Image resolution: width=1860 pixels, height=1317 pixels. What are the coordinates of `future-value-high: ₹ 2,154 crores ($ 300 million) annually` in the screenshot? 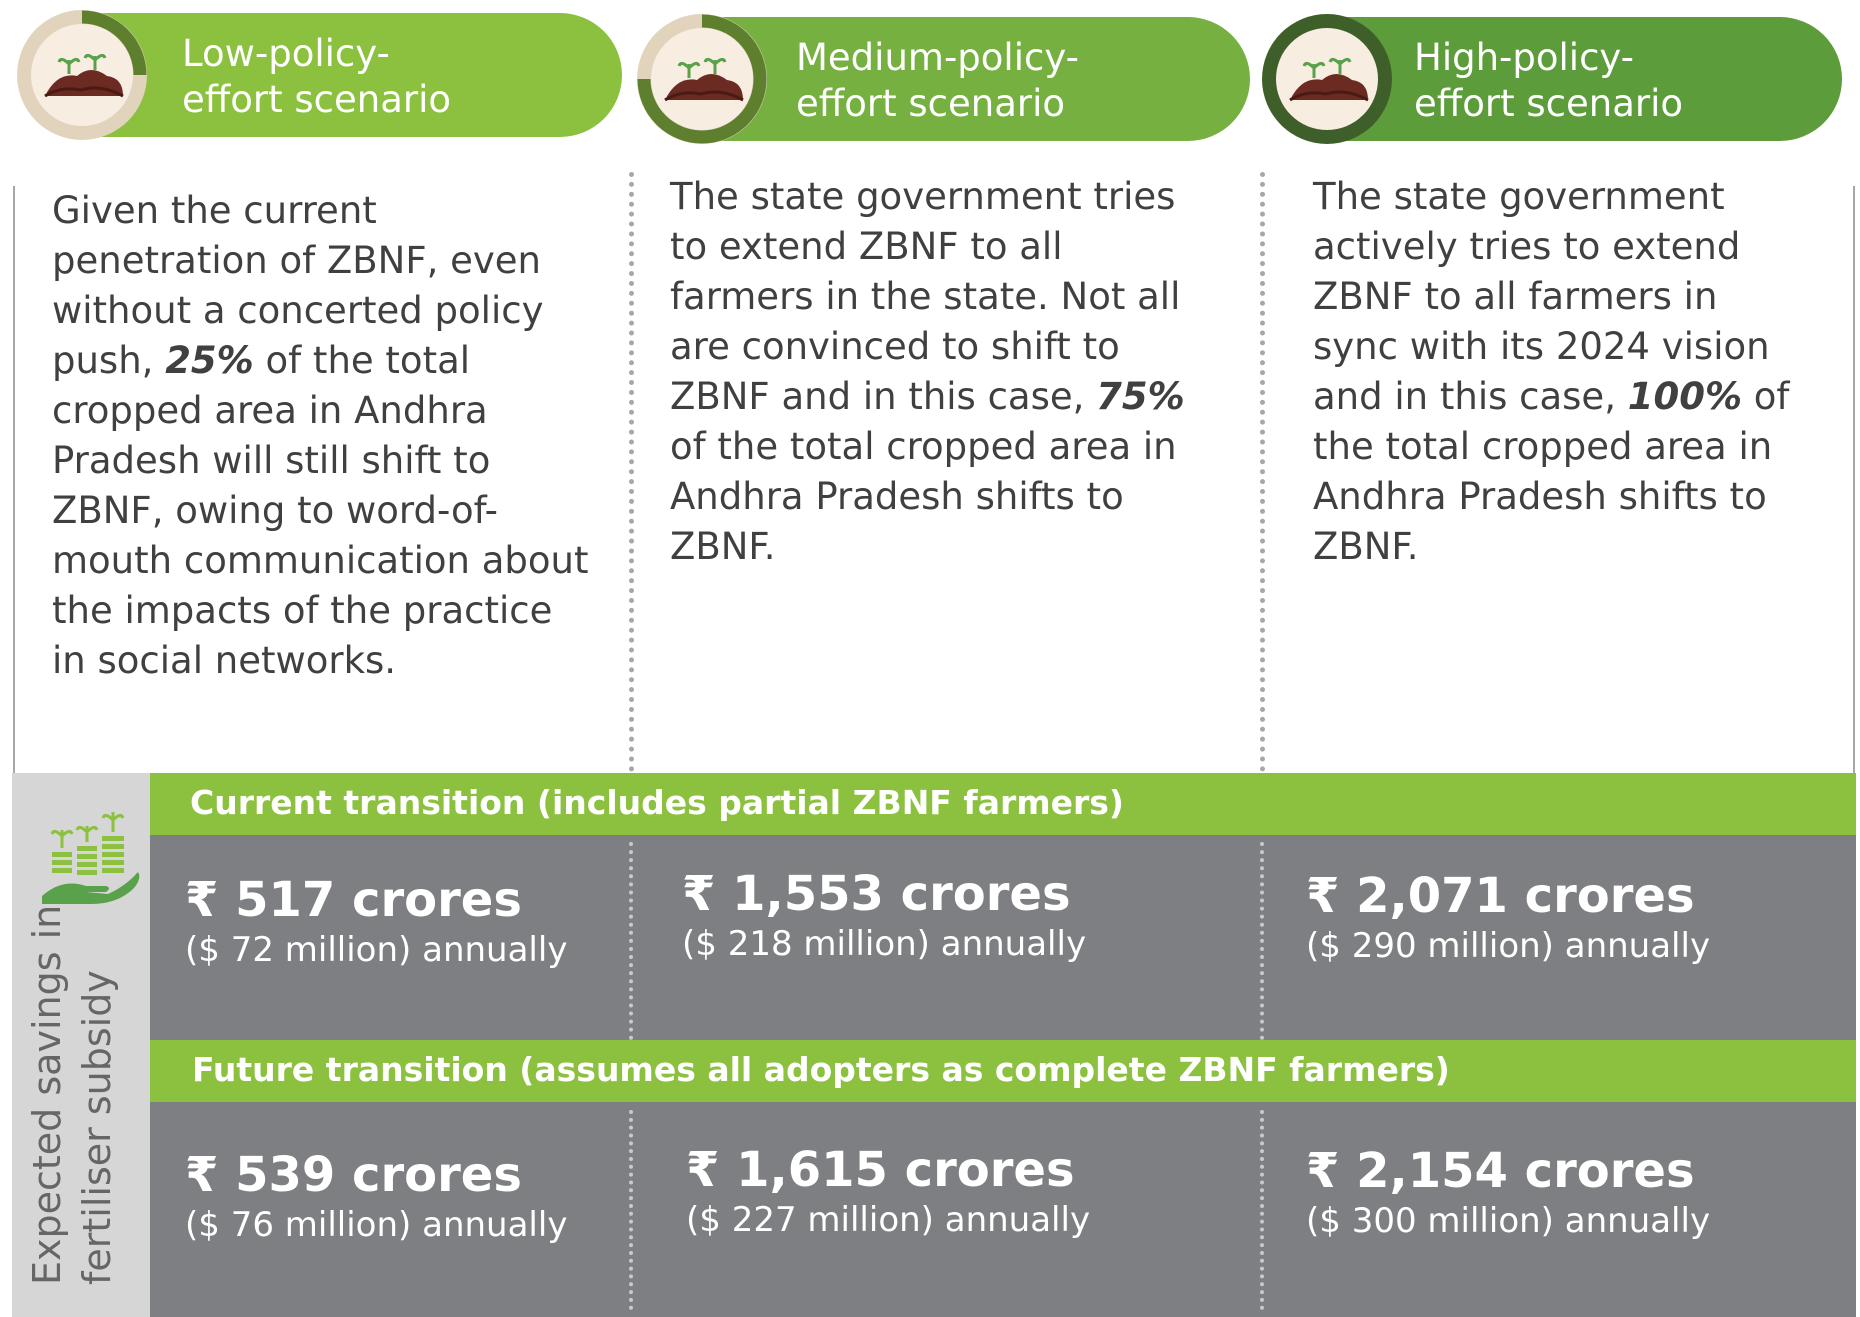 It's located at (1508, 1193).